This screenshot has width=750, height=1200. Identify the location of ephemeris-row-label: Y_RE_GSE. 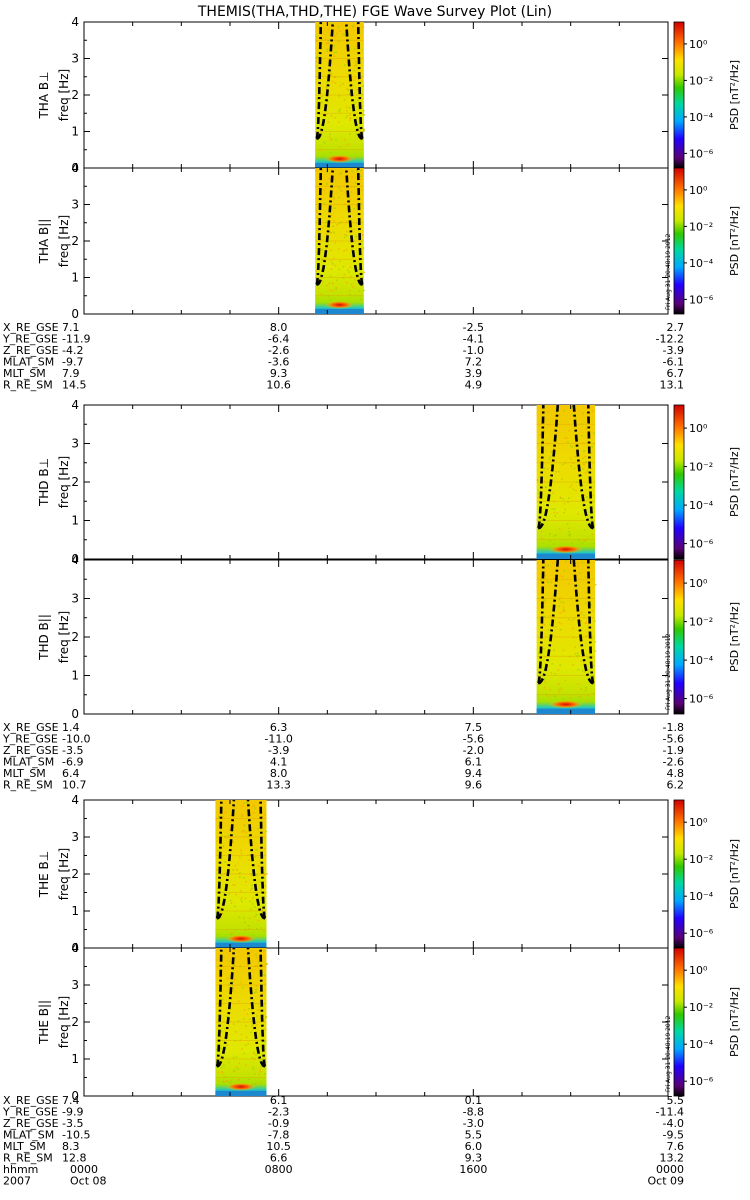
(30, 339).